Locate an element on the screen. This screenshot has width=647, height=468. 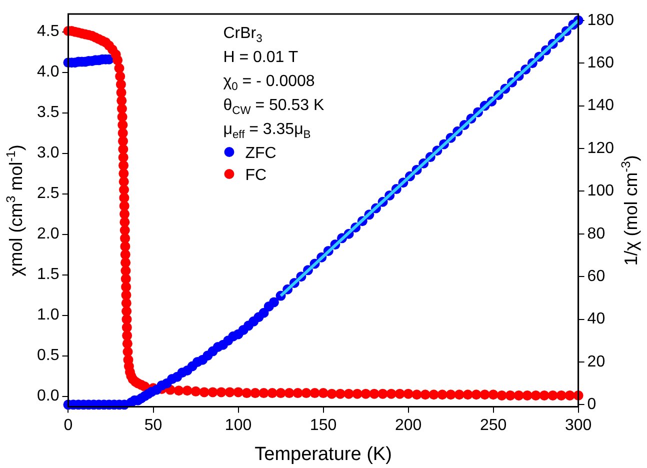
x-tick-label: 50 is located at coordinates (153, 425).